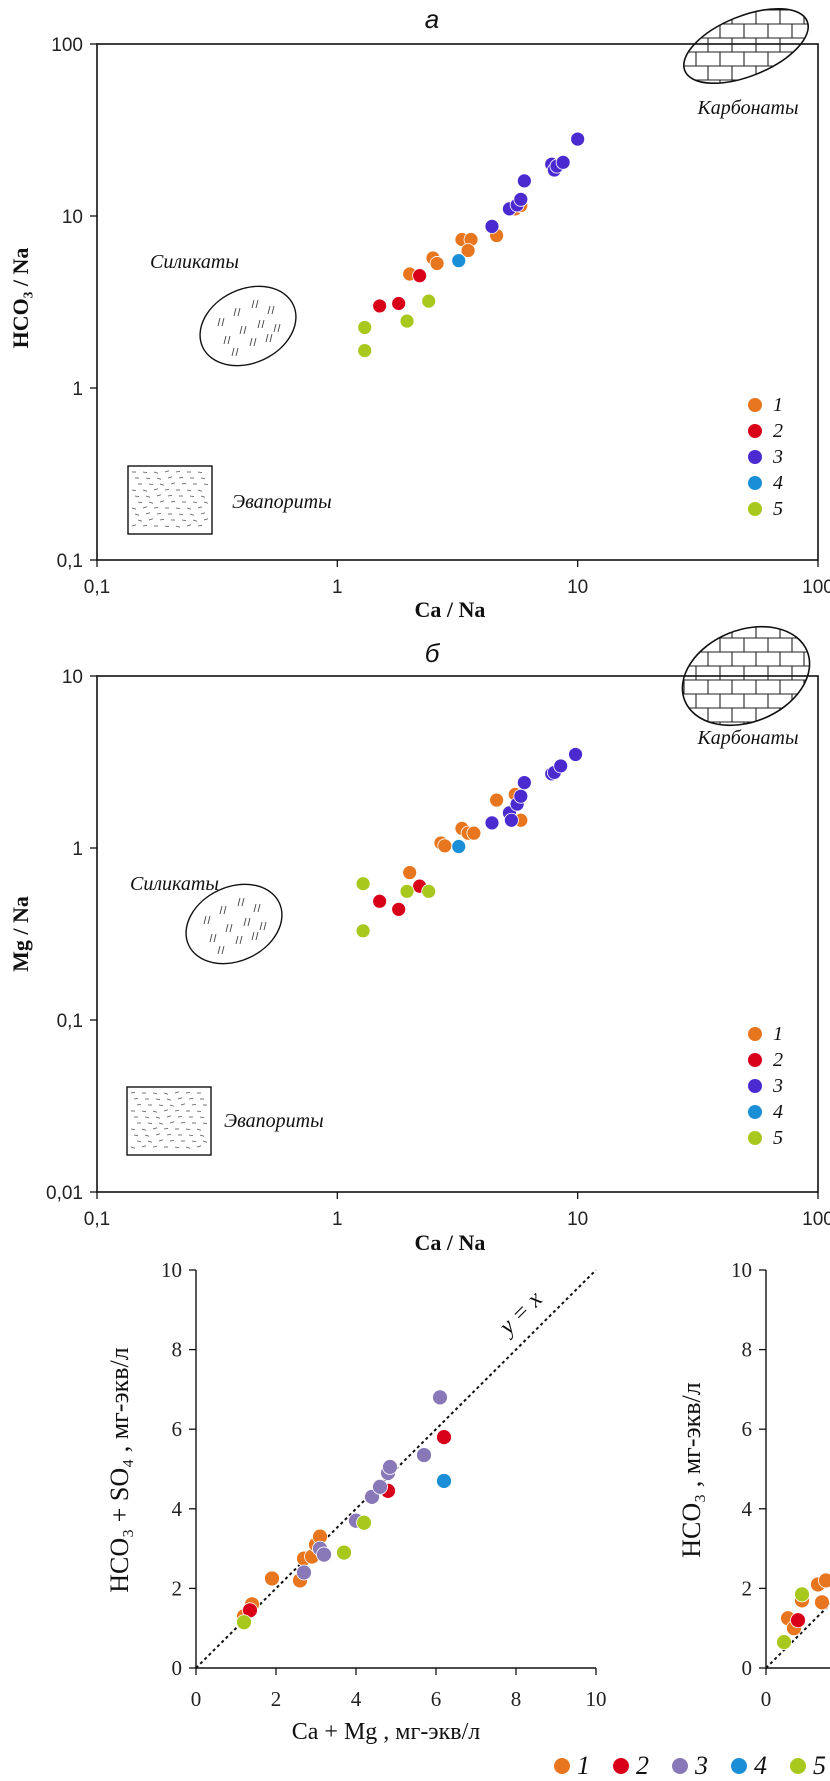 This screenshot has height=1781, width=830. What do you see at coordinates (174, 884) in the screenshot?
I see `silicates-label: Силикаты` at bounding box center [174, 884].